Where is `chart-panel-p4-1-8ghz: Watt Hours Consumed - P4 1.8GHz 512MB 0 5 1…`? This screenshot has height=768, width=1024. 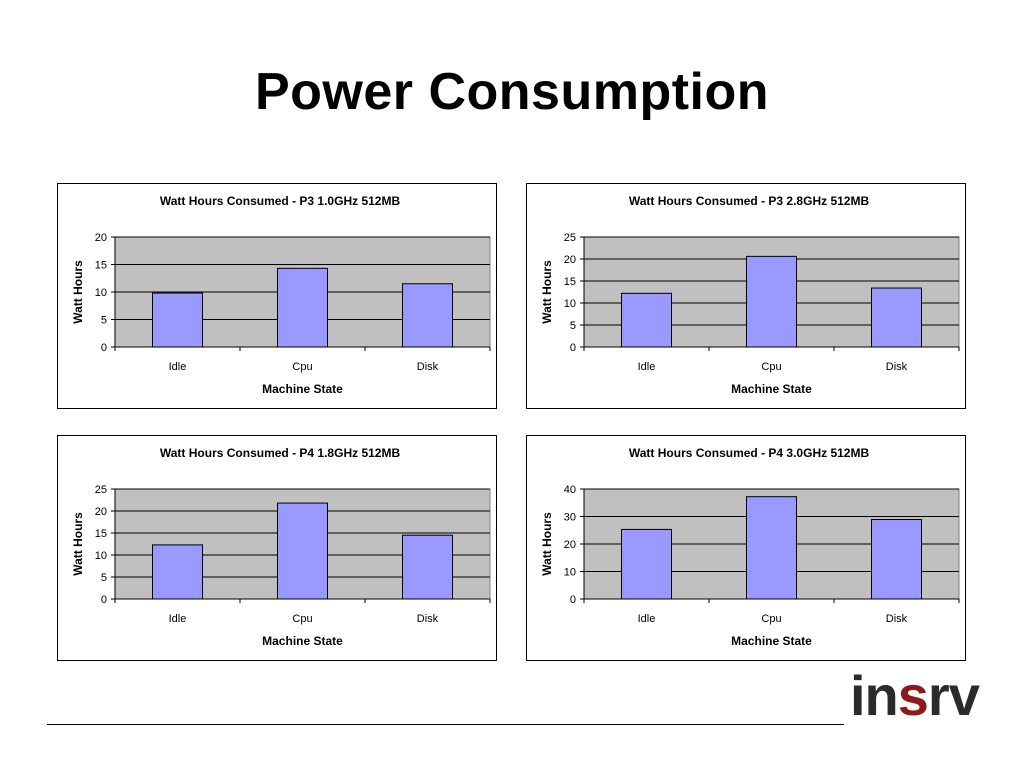
chart-panel-p4-1-8ghz: Watt Hours Consumed - P4 1.8GHz 512MB 0 5 1… is located at coordinates (277, 548).